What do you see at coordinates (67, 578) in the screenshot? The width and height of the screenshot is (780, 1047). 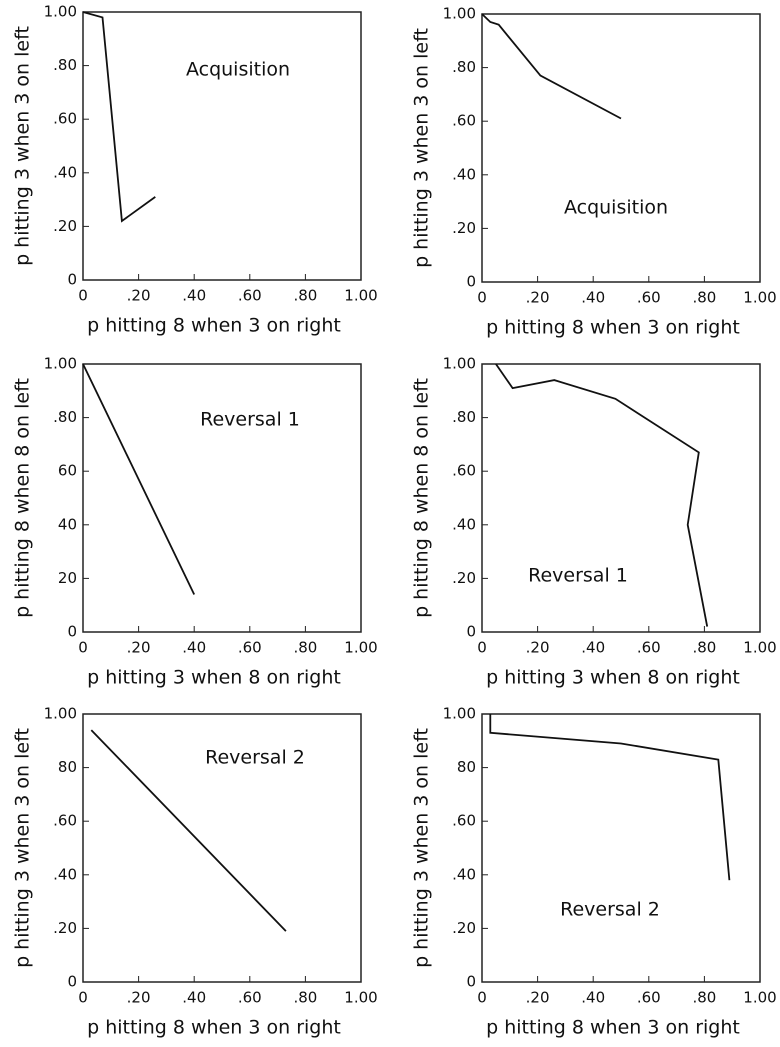 I see `y-tick-label: 20` at bounding box center [67, 578].